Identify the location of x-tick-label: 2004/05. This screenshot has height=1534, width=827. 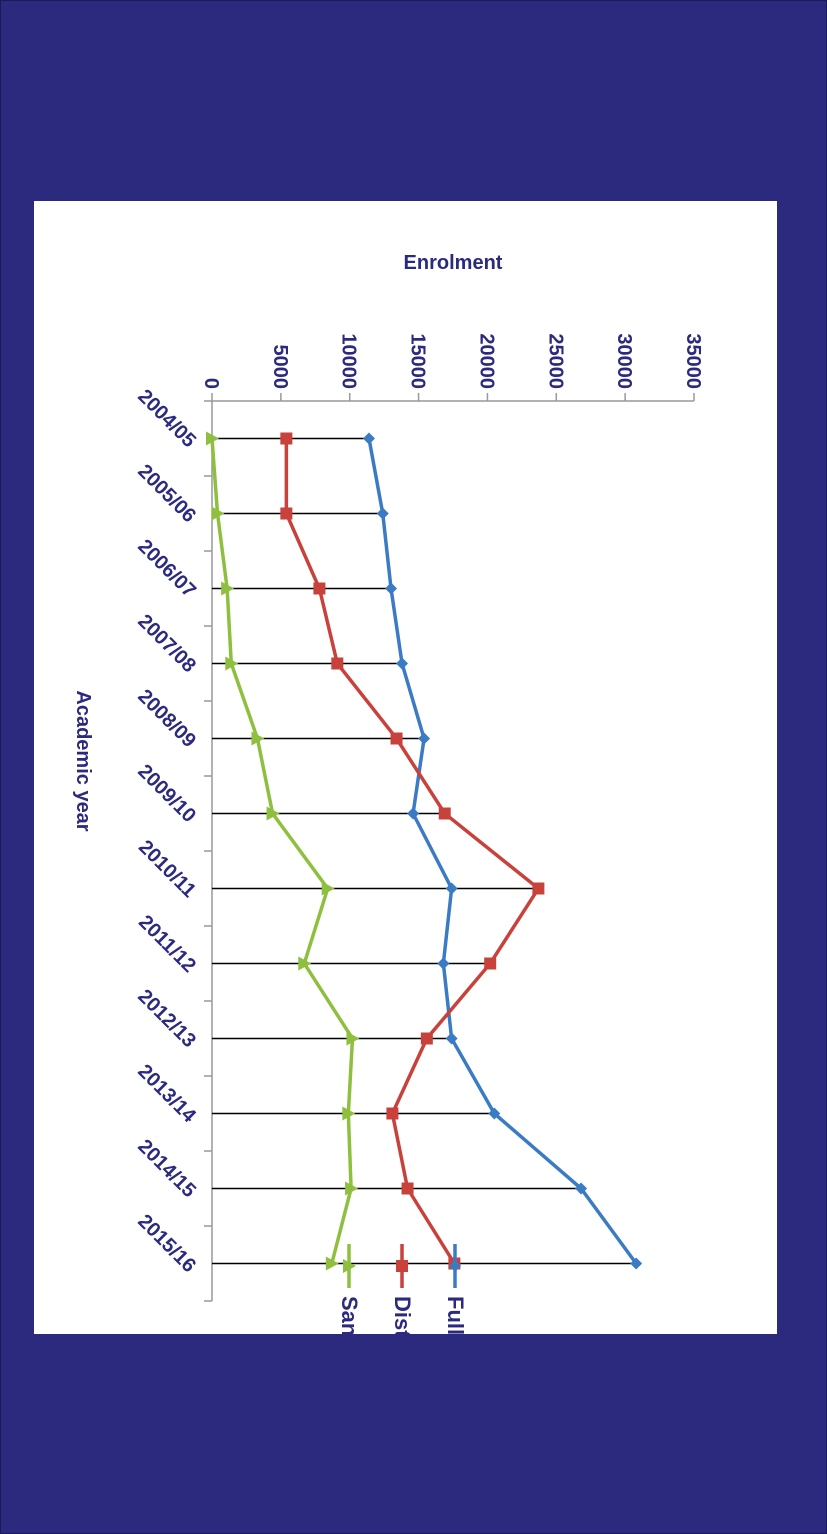
(166, 418).